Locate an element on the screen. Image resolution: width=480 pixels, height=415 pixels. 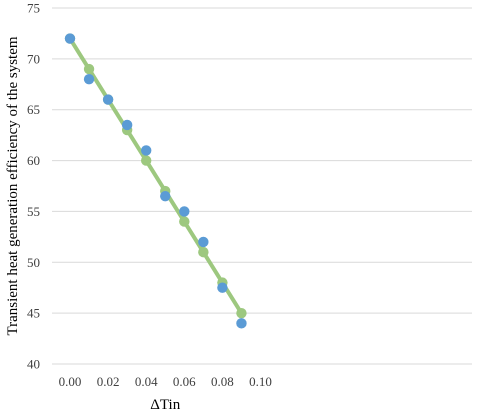
y-tick-label: 40 is located at coordinates (33, 364).